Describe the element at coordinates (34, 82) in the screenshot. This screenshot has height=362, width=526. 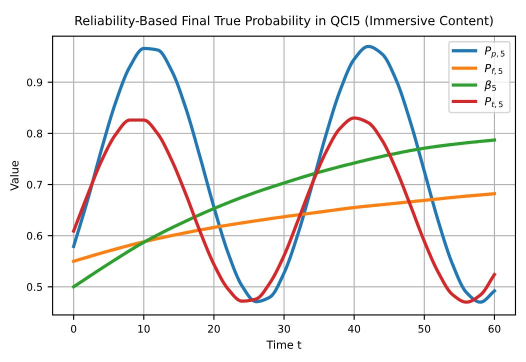
I see `y-tick-label: 0.9` at that location.